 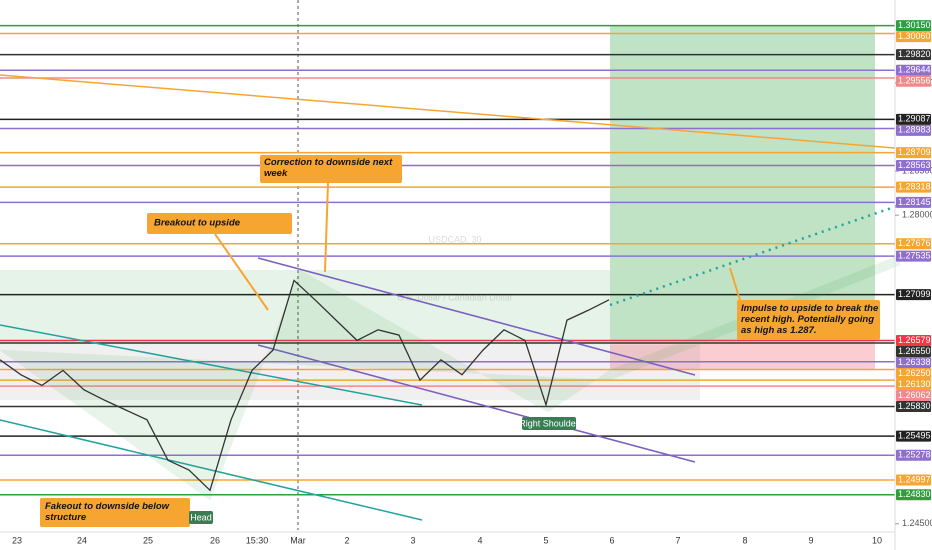 I want to click on note: Fakeout to downside below structure, so click(x=107, y=512).